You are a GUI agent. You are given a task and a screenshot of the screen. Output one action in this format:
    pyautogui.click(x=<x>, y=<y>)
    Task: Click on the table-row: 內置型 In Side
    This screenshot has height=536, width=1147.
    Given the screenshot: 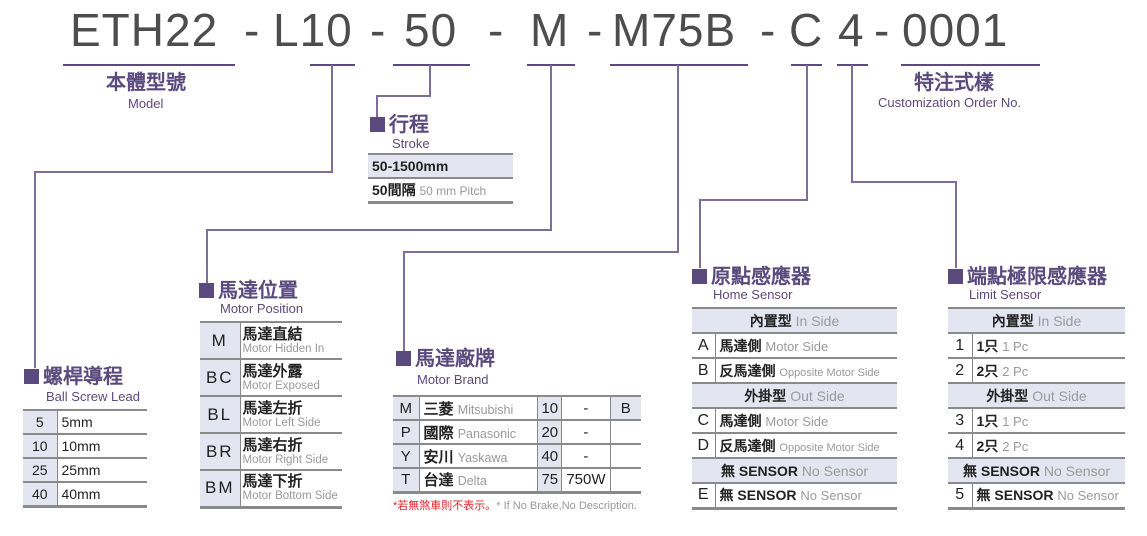 What is the action you would take?
    pyautogui.click(x=1036, y=320)
    